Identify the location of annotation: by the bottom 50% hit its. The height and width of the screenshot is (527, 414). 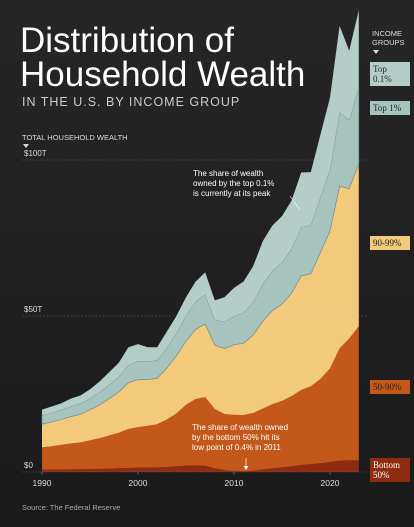
(236, 437).